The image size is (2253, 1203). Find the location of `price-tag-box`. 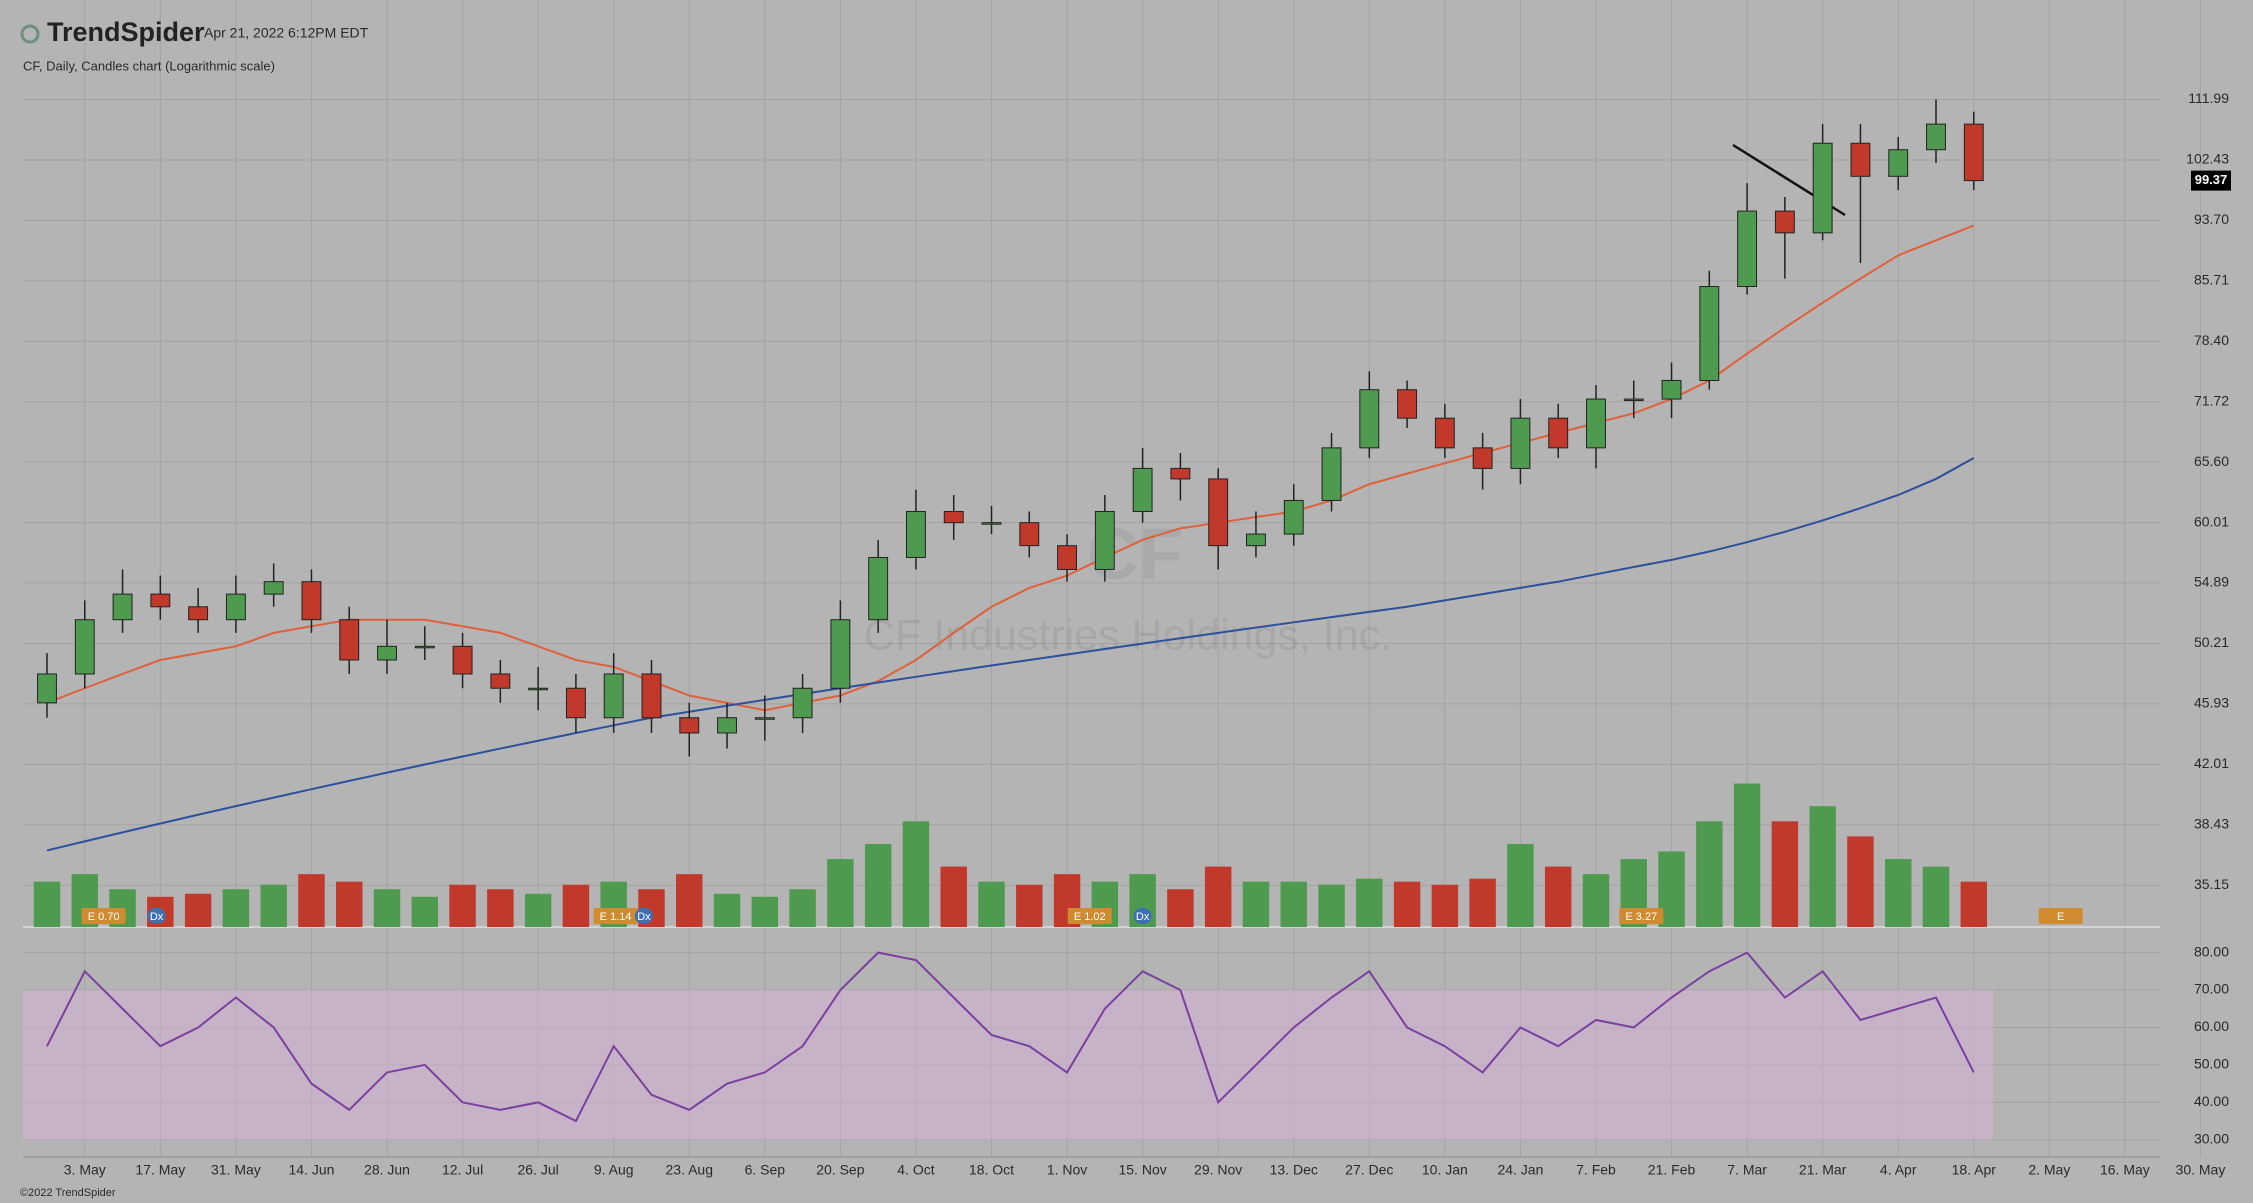

price-tag-box is located at coordinates (2211, 180).